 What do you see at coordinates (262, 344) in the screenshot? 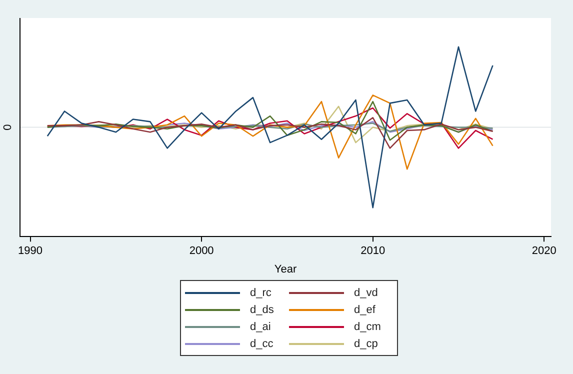
I see `legend-label: d_cc` at bounding box center [262, 344].